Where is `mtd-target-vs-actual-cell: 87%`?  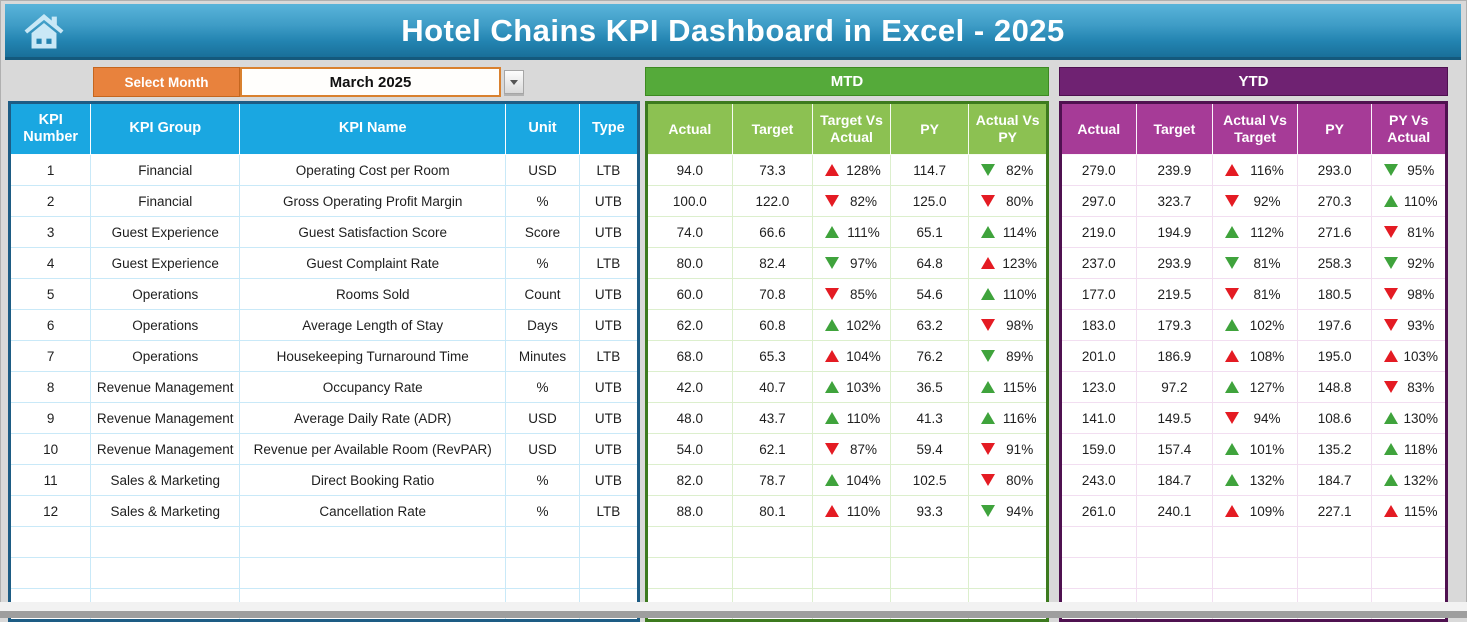
mtd-target-vs-actual-cell: 87% is located at coordinates (851, 449).